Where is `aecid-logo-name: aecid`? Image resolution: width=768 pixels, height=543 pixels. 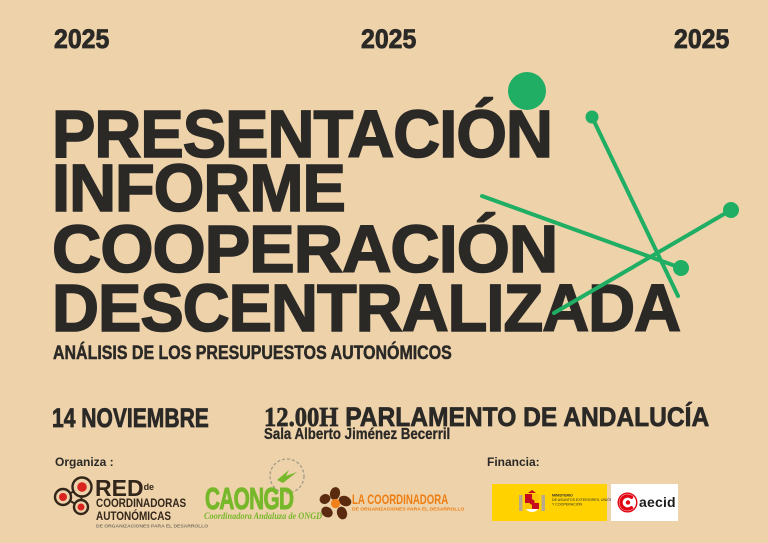
aecid-logo-name: aecid is located at coordinates (657, 502).